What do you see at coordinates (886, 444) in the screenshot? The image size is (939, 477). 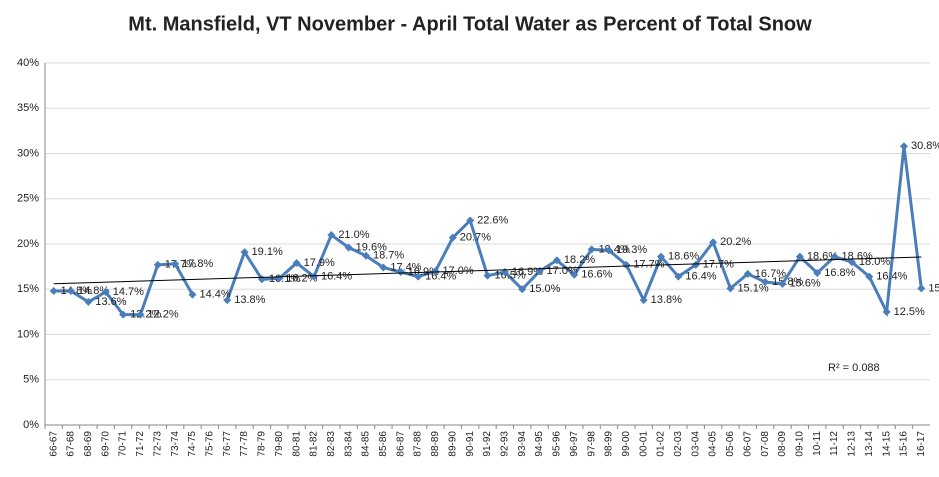 I see `x-tick-label: 14-15` at bounding box center [886, 444].